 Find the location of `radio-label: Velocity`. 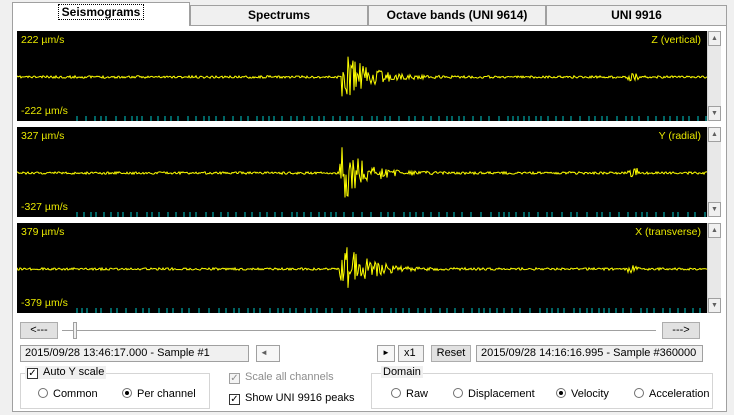

radio-label: Velocity is located at coordinates (590, 394).